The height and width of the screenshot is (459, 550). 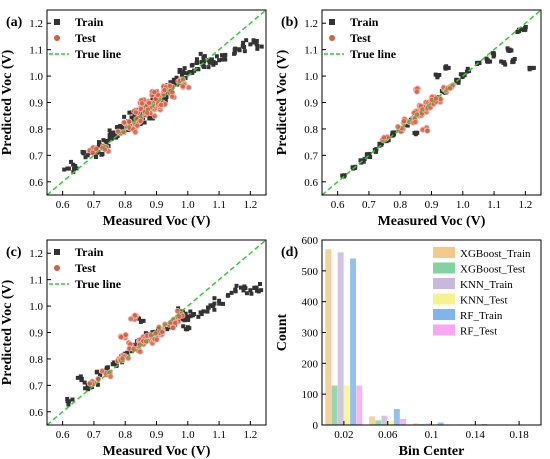 What do you see at coordinates (400, 205) in the screenshot?
I see `x-tick-label: 0.8` at bounding box center [400, 205].